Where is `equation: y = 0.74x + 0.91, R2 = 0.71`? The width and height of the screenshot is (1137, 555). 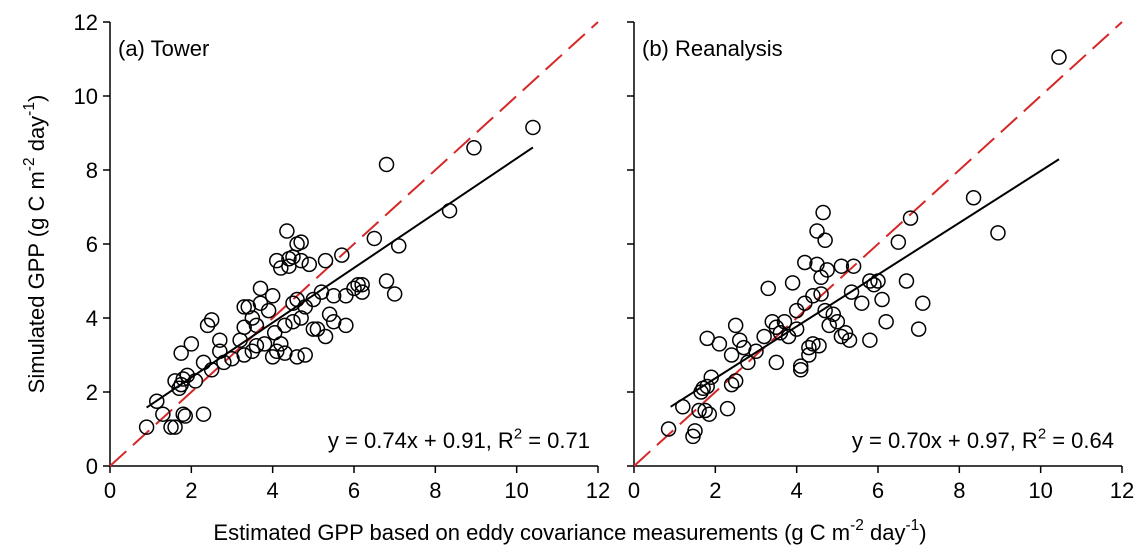 equation: y = 0.74x + 0.91, R2 = 0.71 is located at coordinates (459, 439).